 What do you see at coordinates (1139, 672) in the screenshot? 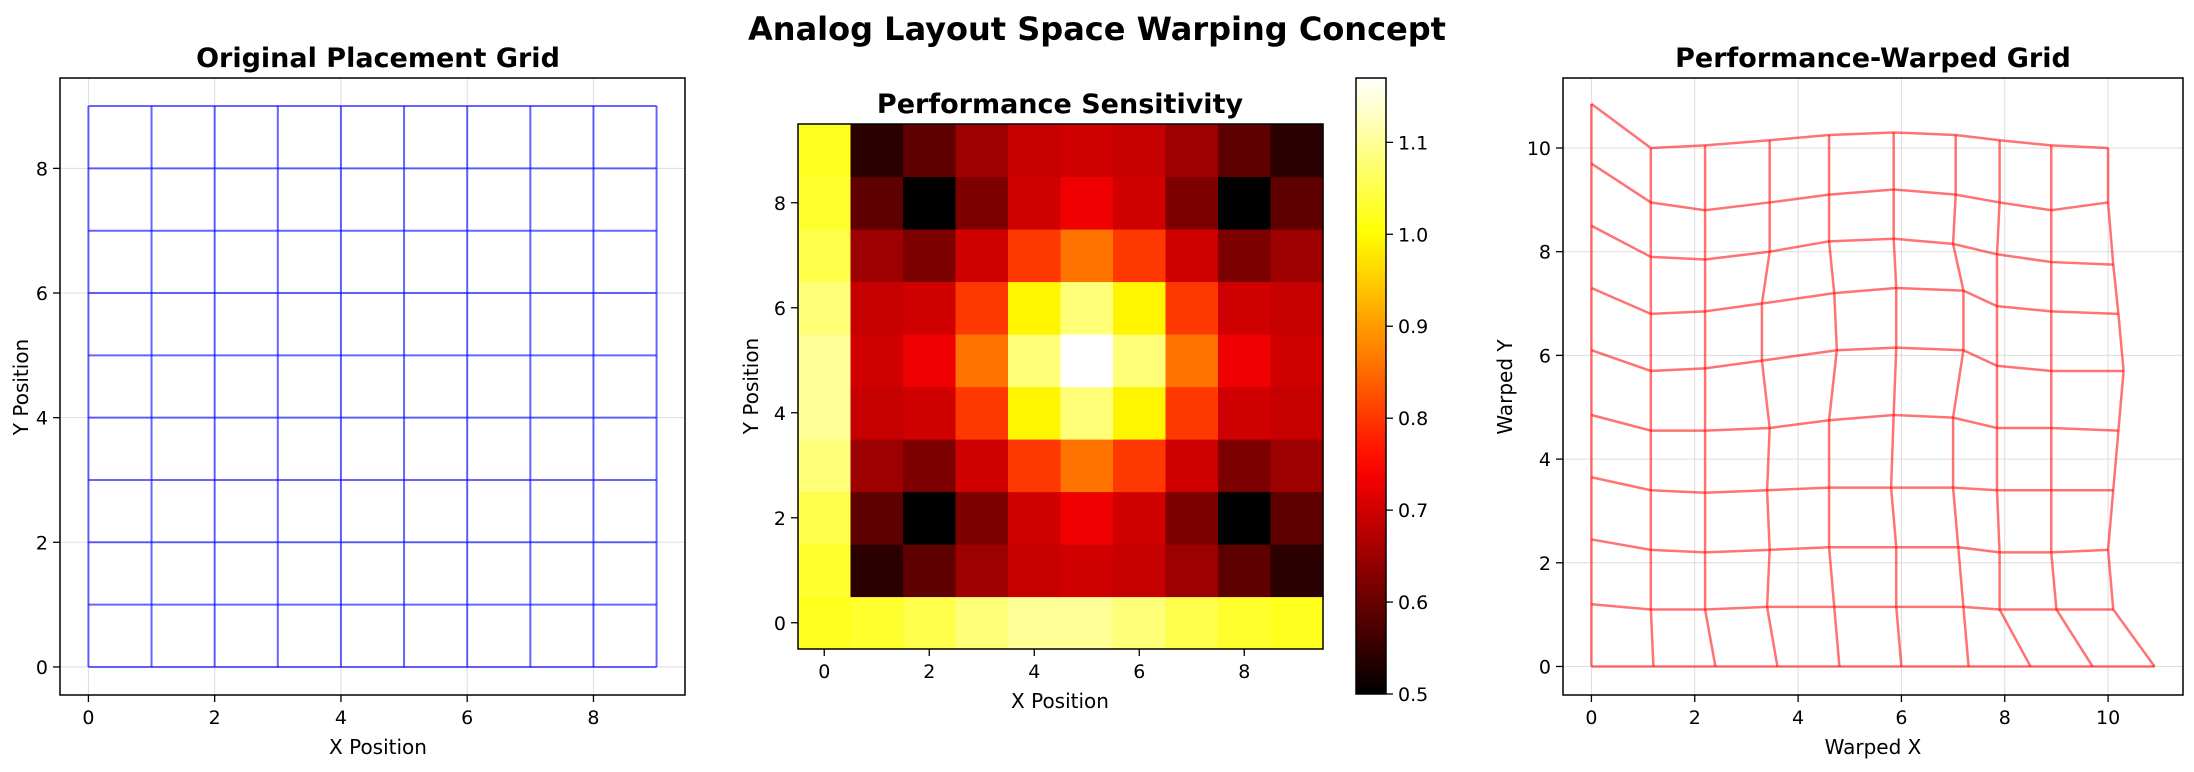
I see `p2-xtick-label: 6` at bounding box center [1139, 672].